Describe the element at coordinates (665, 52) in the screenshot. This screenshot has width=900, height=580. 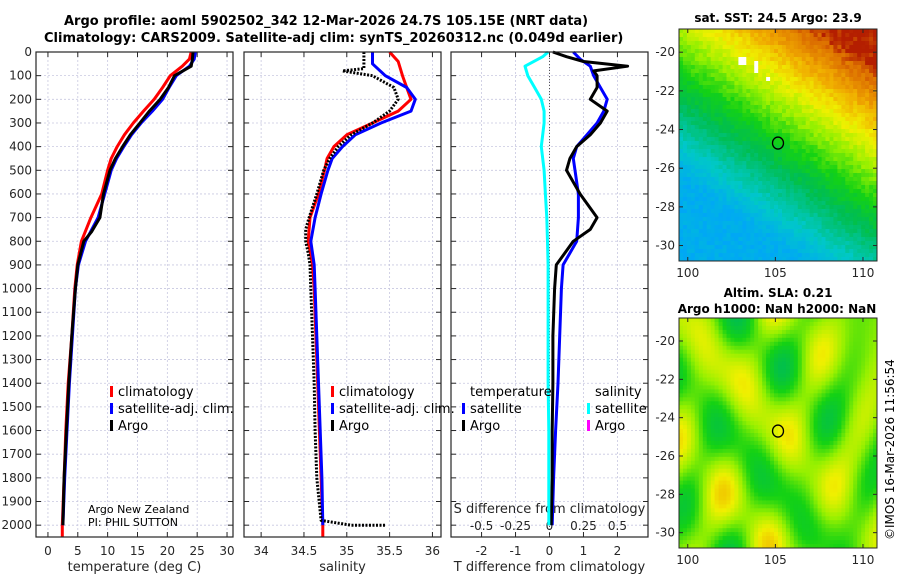
I see `map-y-tick-label: -20` at that location.